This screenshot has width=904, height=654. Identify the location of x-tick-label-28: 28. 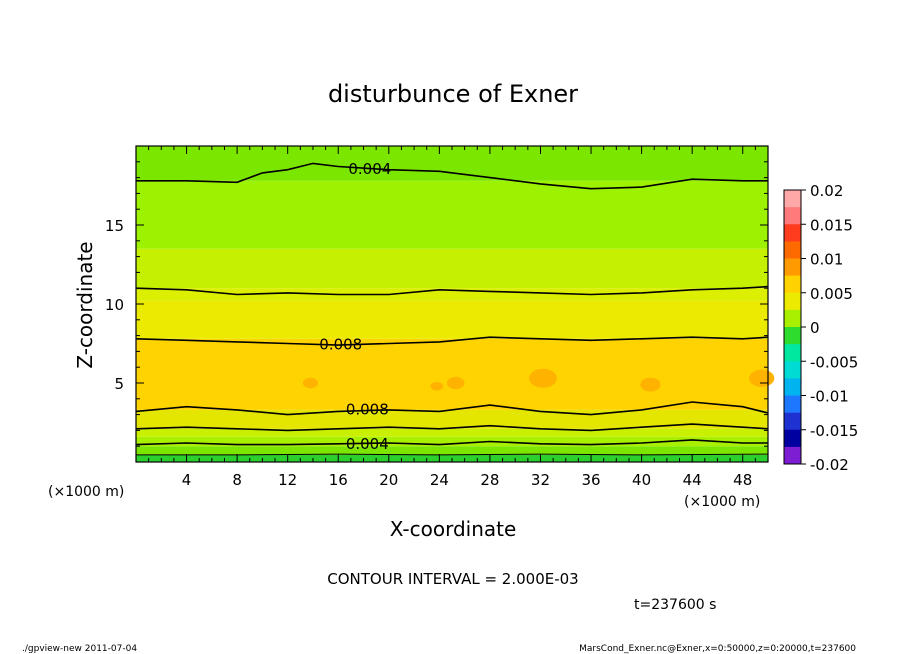
(489, 480).